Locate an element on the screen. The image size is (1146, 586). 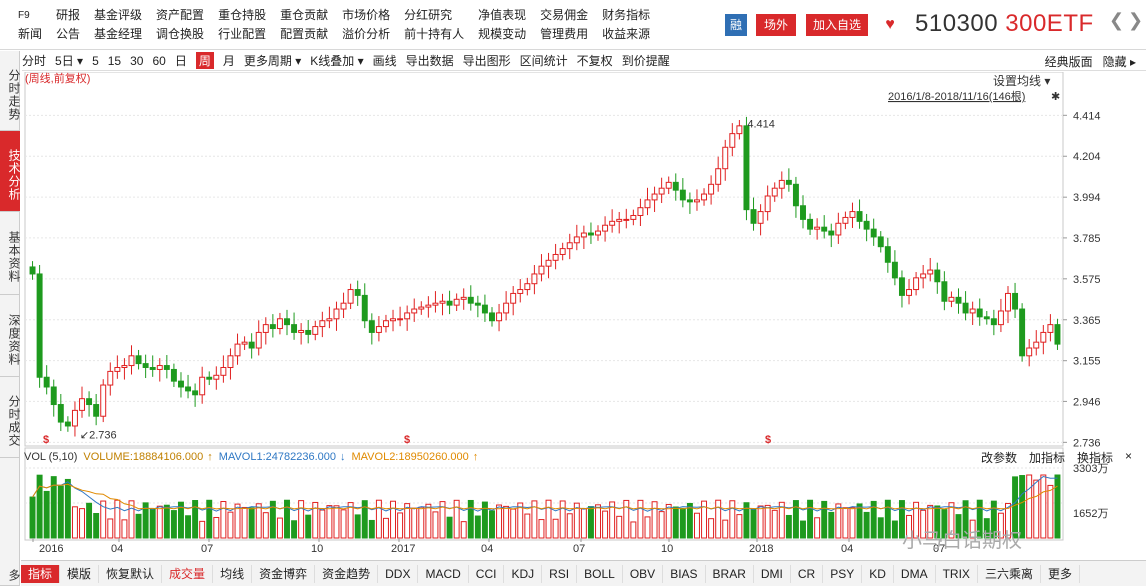
menu-item: 研报 is located at coordinates (68, 15).